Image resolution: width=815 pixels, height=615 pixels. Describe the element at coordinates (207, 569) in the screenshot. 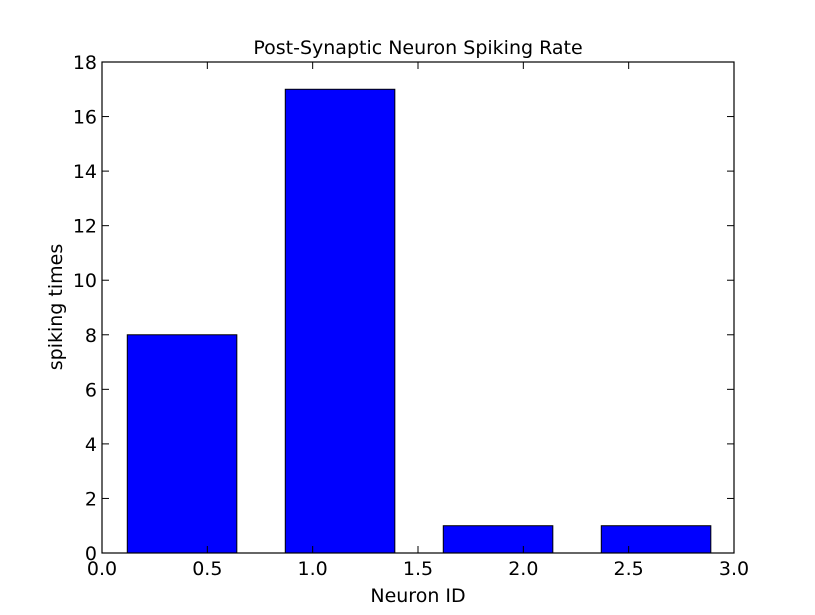

I see `x-tick-label-1: 0.5` at that location.